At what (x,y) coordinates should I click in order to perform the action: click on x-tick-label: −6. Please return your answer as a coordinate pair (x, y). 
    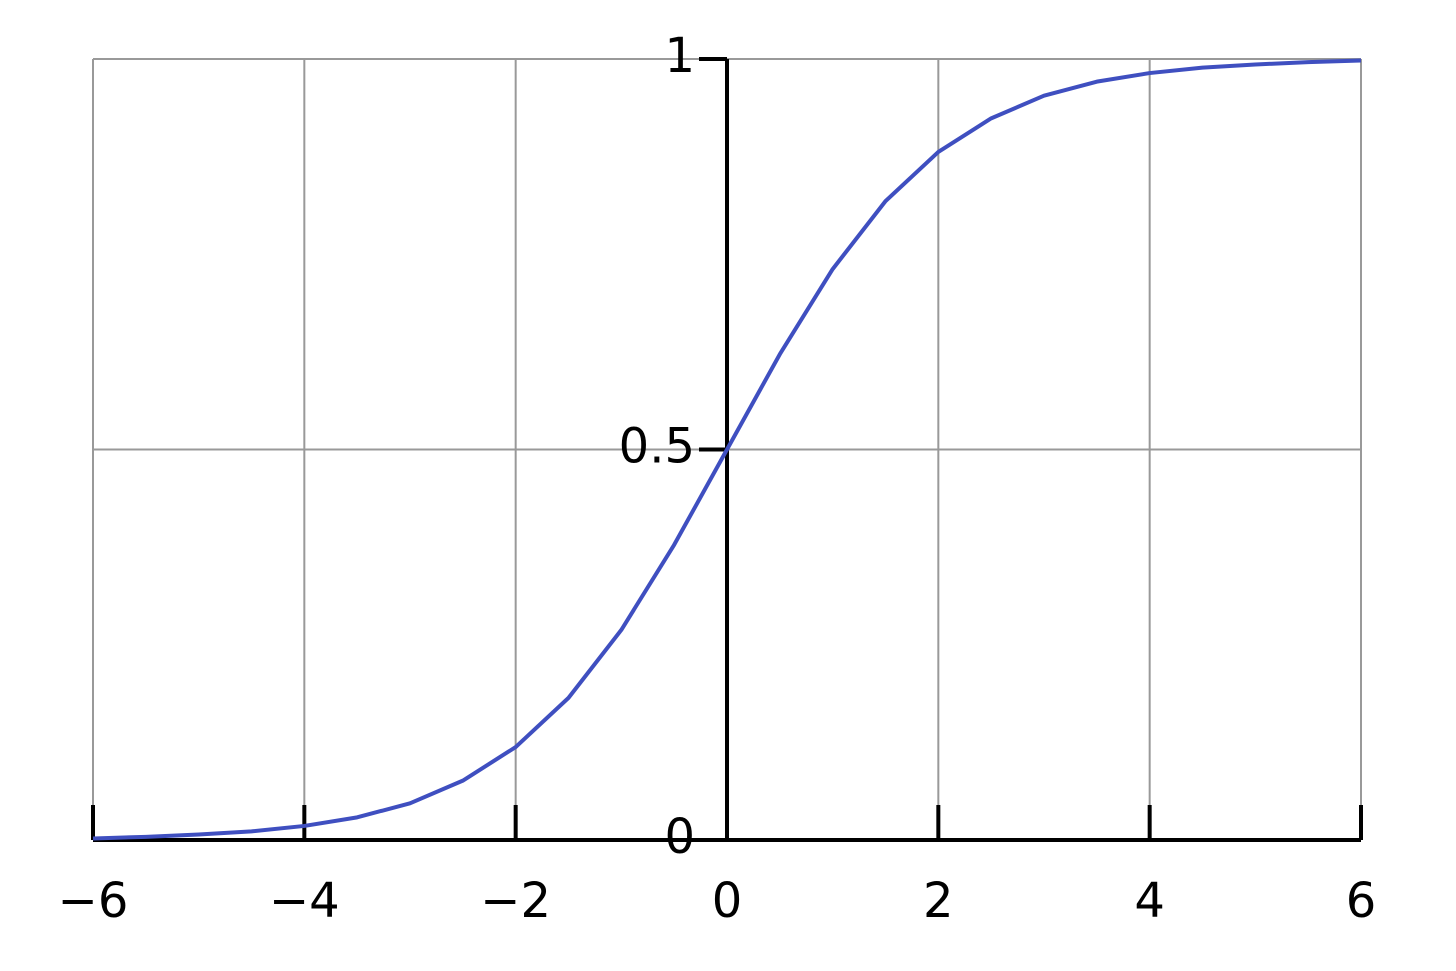
    Looking at the image, I should click on (93, 901).